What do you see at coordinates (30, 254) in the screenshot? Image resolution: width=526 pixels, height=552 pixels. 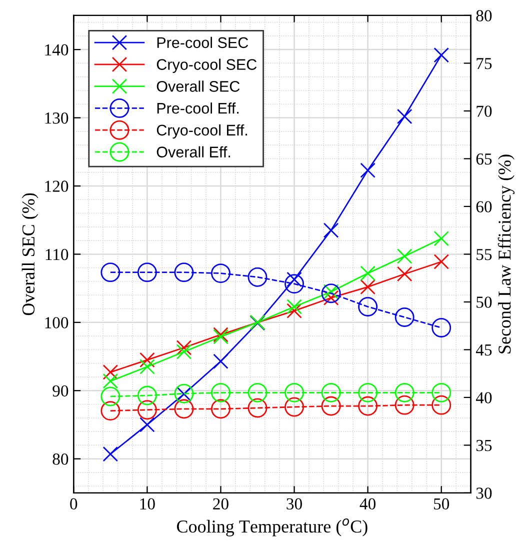 I see `y-axis-title: Overall SEC (%)` at bounding box center [30, 254].